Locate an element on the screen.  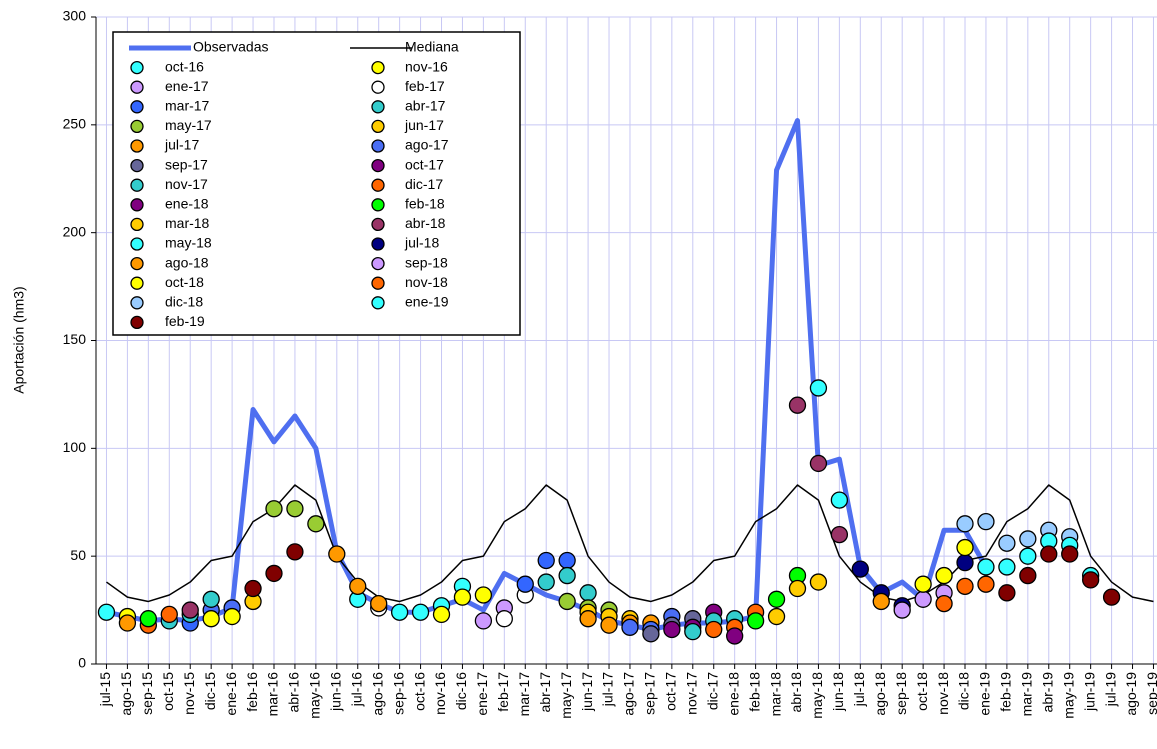
x-tick-label: sep-17 is located at coordinates (650, 693).